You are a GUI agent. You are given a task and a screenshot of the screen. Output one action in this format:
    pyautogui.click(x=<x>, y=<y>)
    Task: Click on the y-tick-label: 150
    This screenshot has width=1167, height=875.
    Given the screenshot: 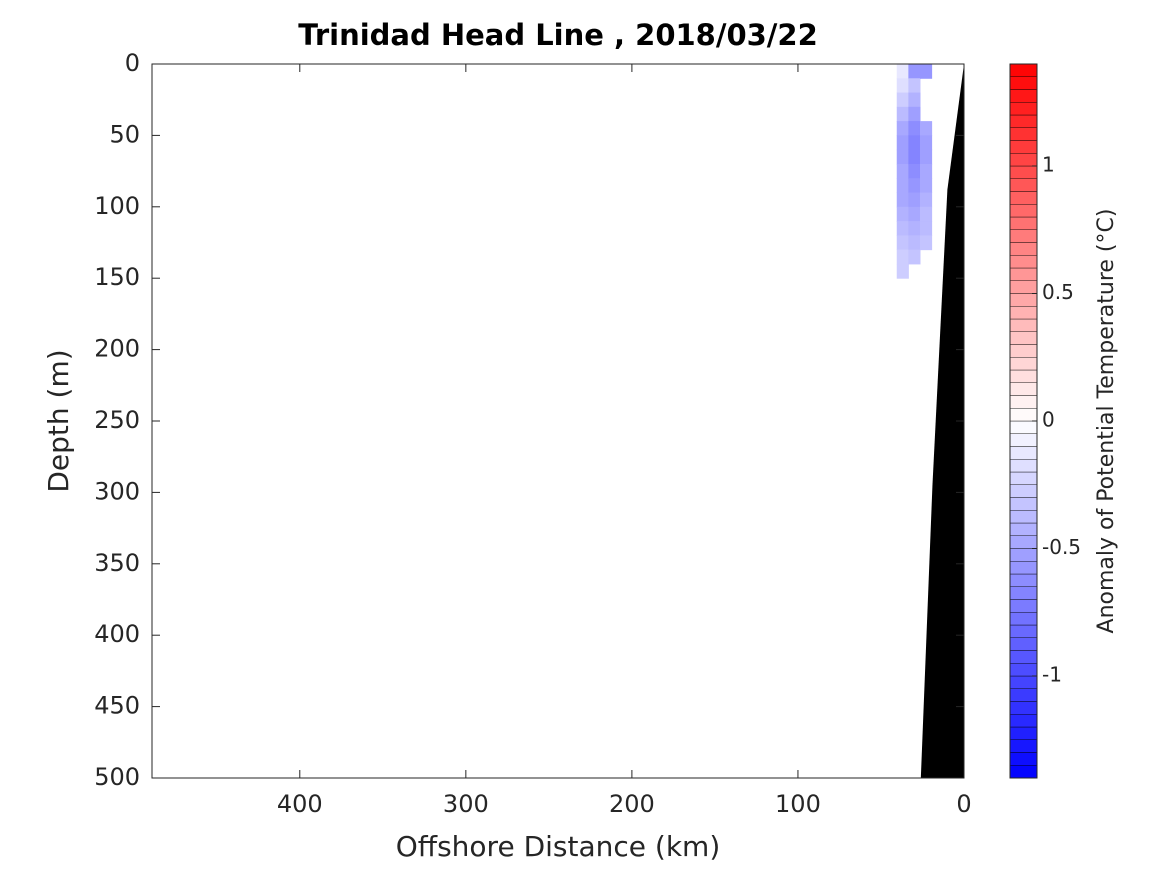 What is the action you would take?
    pyautogui.click(x=117, y=277)
    